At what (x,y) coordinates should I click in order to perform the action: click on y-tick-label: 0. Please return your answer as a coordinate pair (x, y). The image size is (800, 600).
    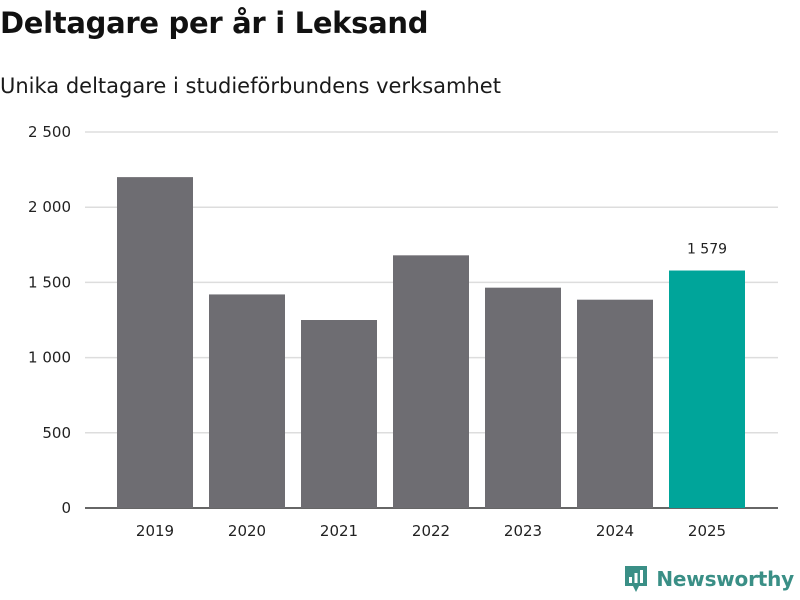
    Looking at the image, I should click on (66, 508).